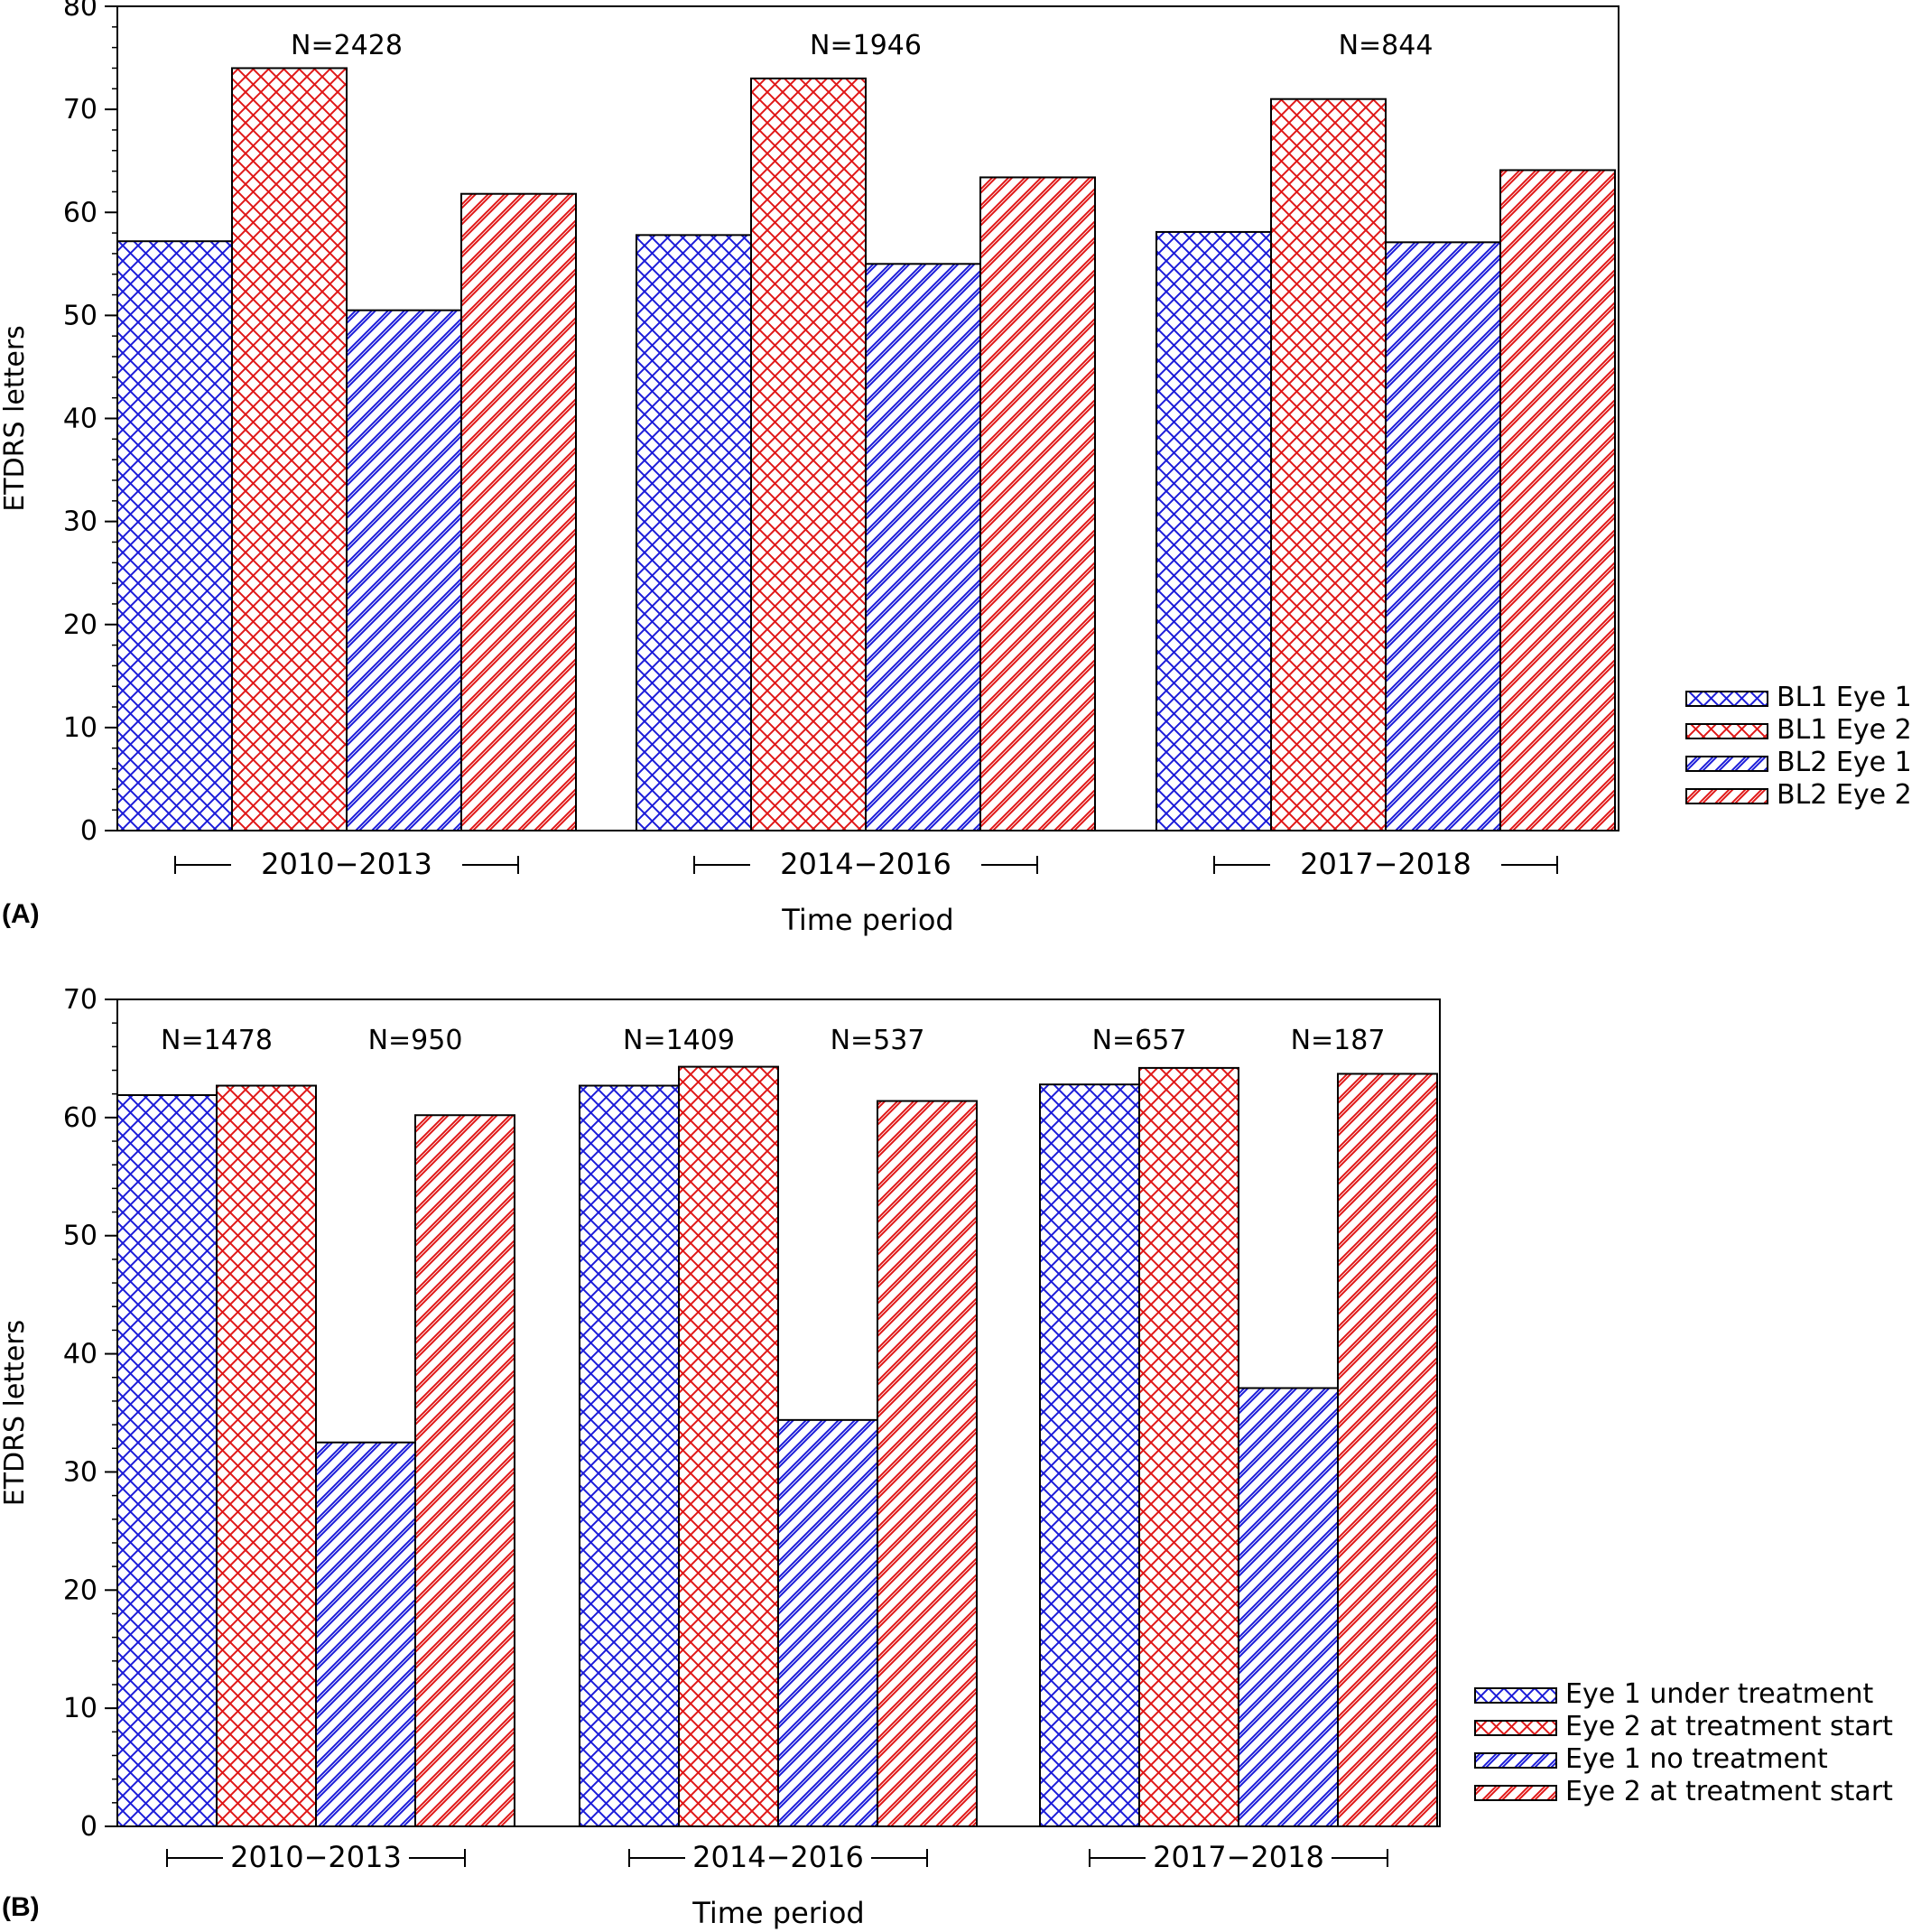  Describe the element at coordinates (21, 1907) in the screenshot. I see `panel-label-b: (B)` at that location.